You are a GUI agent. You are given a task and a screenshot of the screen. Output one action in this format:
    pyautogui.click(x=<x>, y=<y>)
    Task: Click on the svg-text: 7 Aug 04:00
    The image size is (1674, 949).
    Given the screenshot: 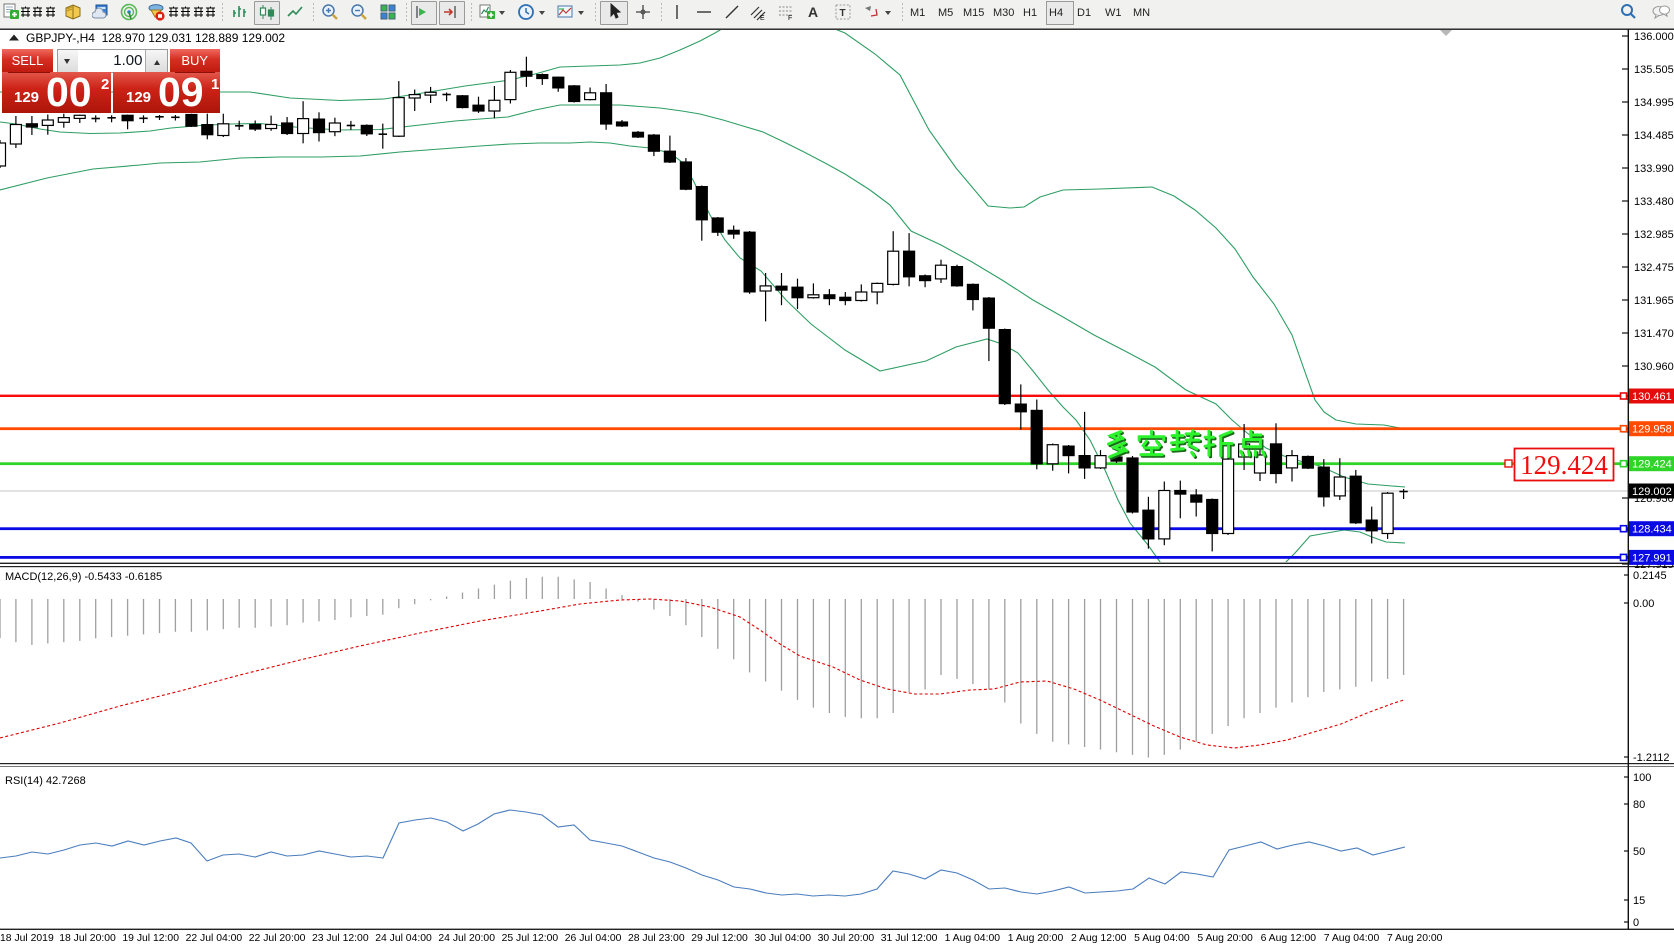 What is the action you would take?
    pyautogui.click(x=1352, y=938)
    